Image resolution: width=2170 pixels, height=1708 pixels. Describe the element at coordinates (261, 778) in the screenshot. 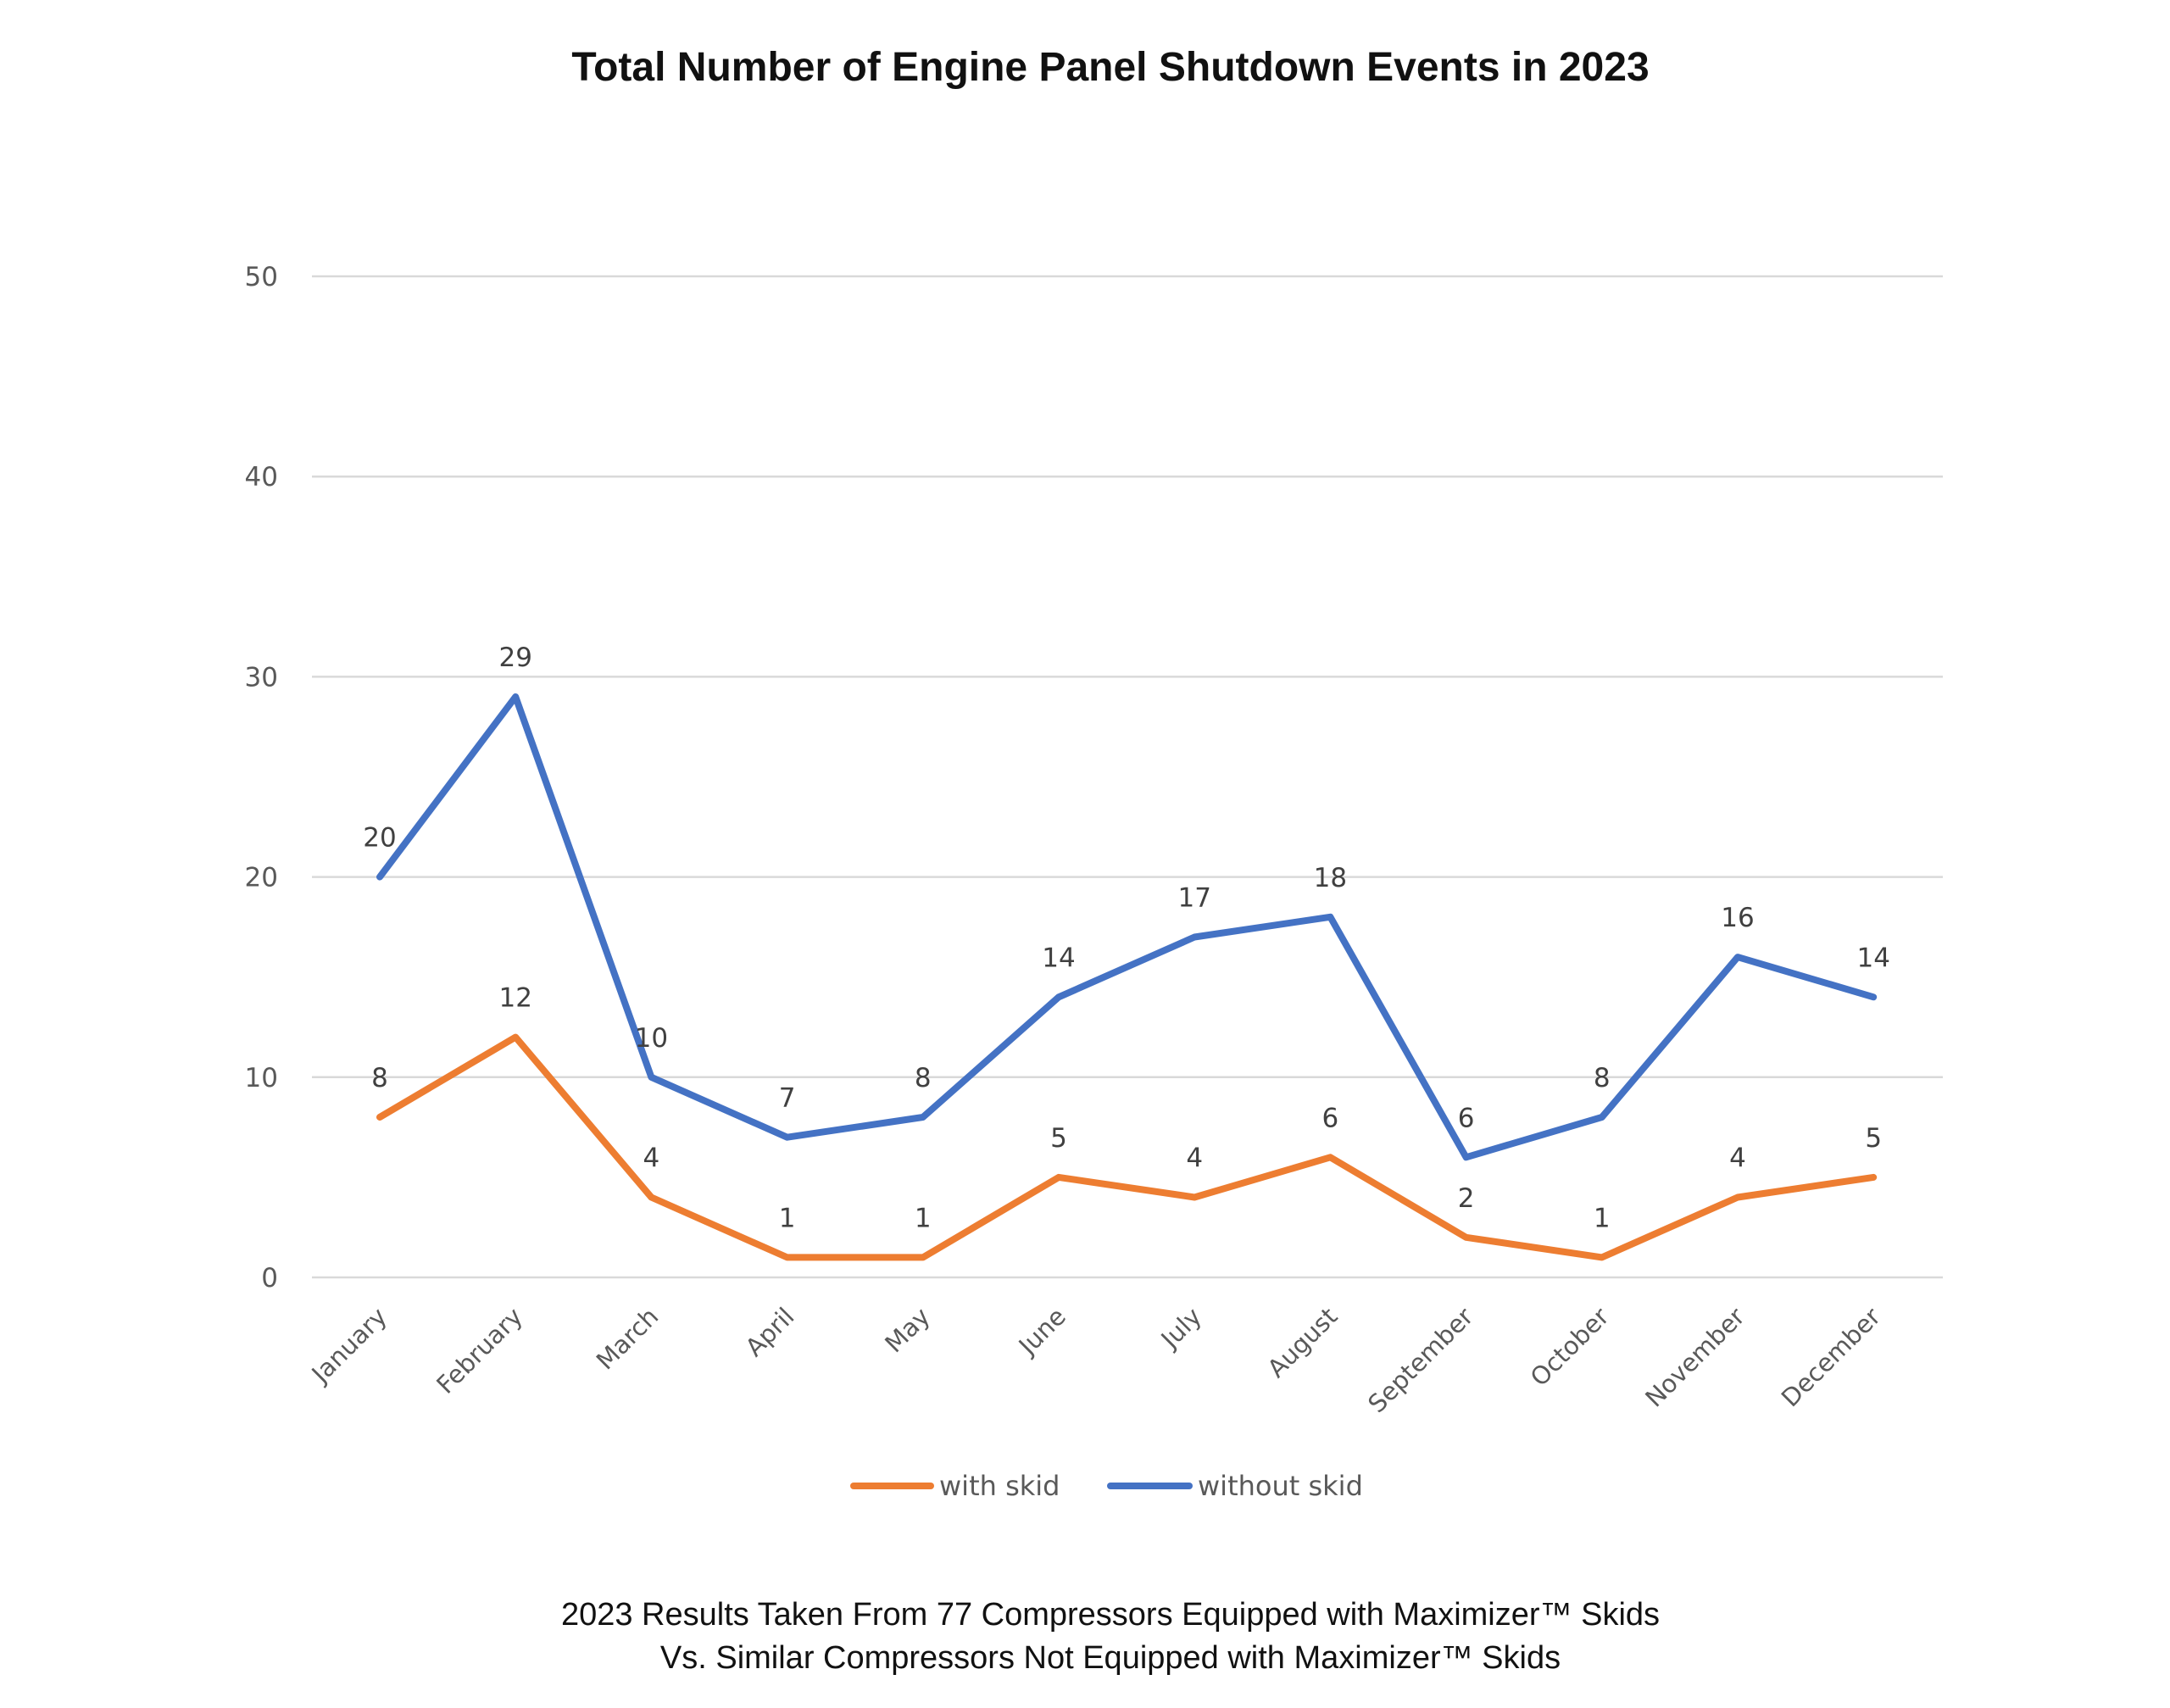

I see `y-axis-ticks: 0 10 20 30 40 50` at that location.